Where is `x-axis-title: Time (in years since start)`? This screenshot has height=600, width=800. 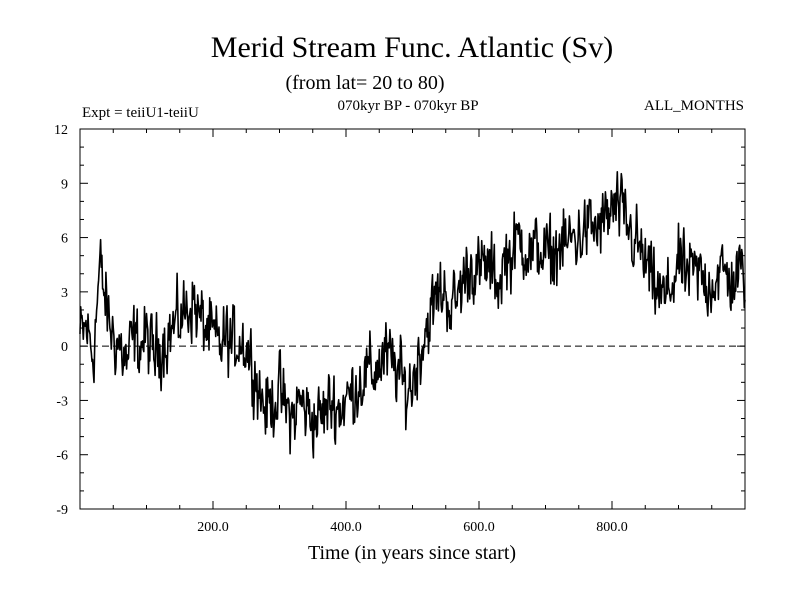
x-axis-title: Time (in years since start) is located at coordinates (412, 553).